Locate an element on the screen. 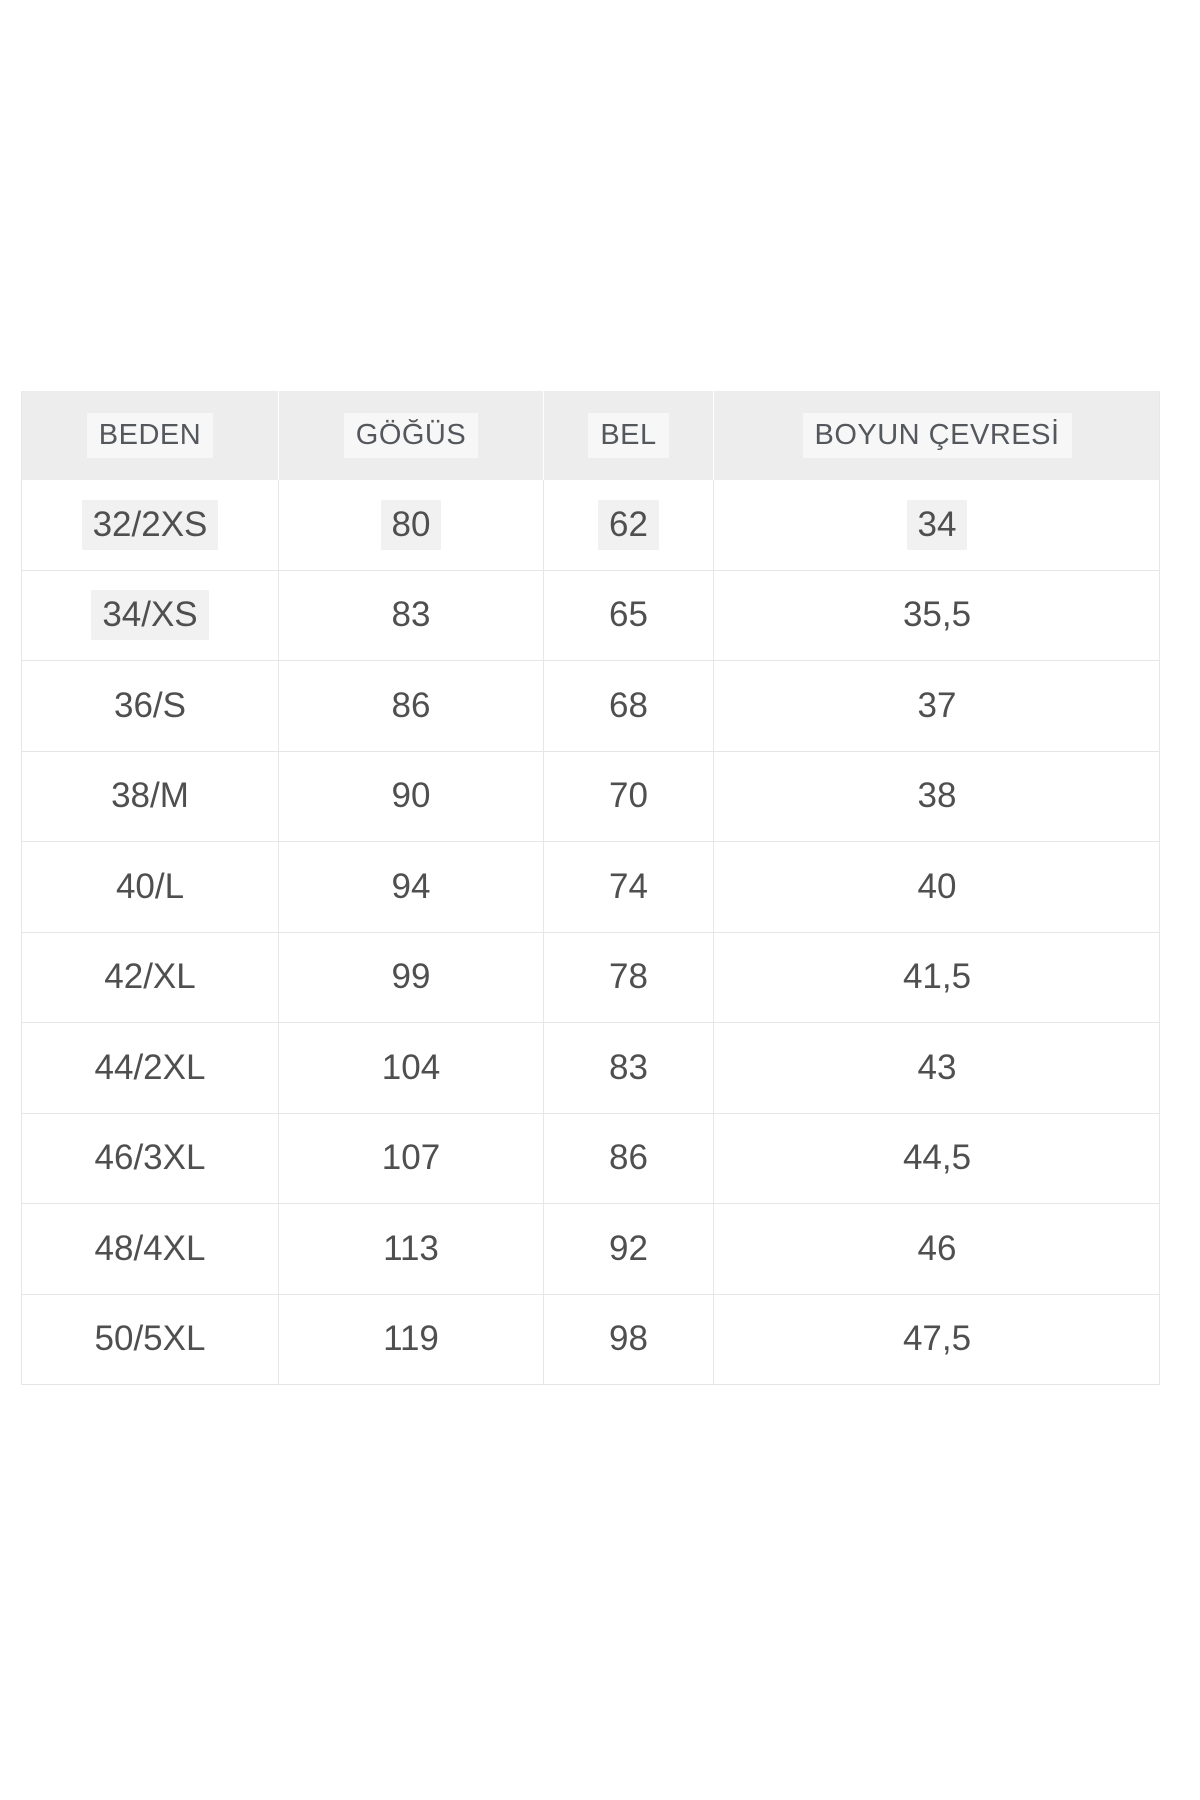  table-row: 32/2XS 80 62 34 is located at coordinates (590, 525).